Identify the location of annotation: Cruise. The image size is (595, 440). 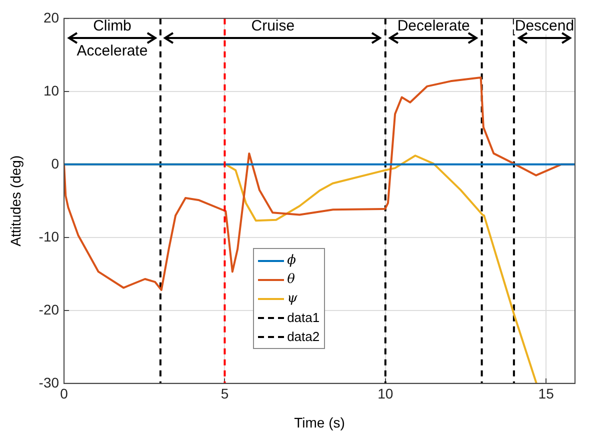
(273, 26).